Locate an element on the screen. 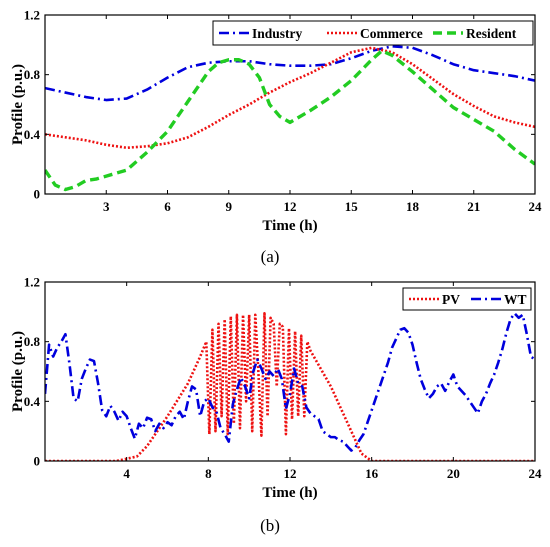 The height and width of the screenshot is (547, 550). x-tick-label: 20 is located at coordinates (453, 473).